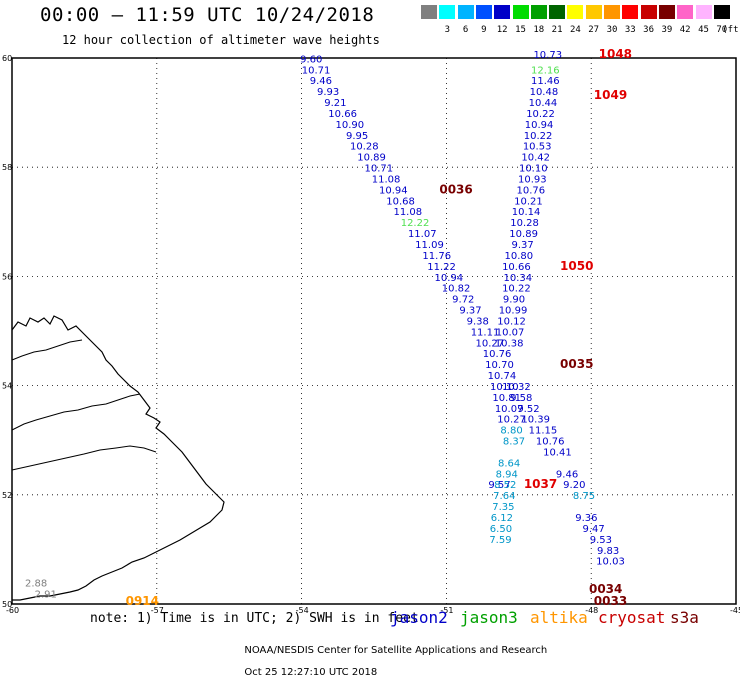  Describe the element at coordinates (514, 442) in the screenshot. I see `wave-height-value: 8.37` at that location.